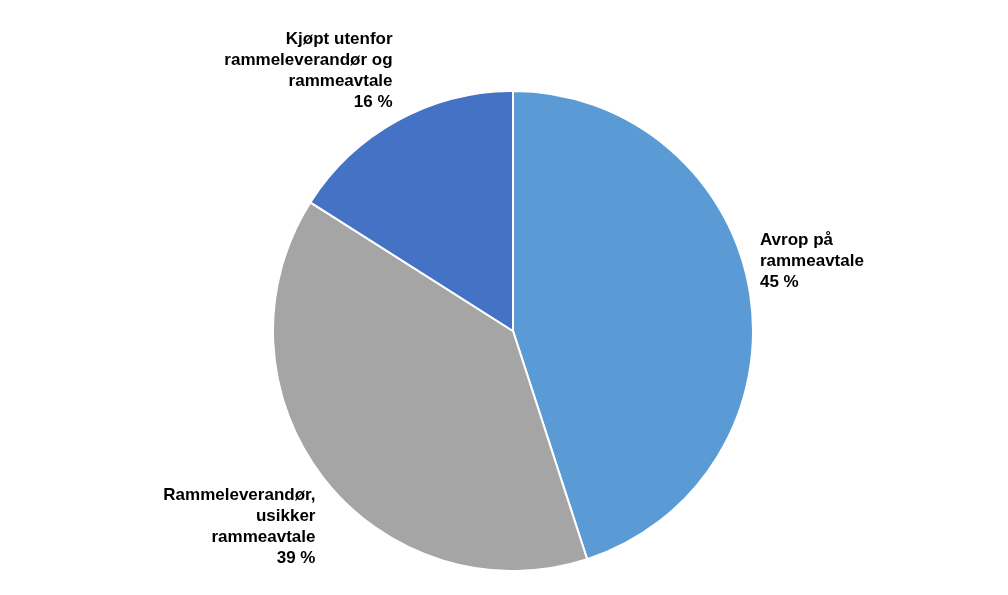 The image size is (1008, 595). What do you see at coordinates (308, 59) in the screenshot?
I see `slice-label: Kjøpt utenfor rammeleverandør og rammeavtale` at bounding box center [308, 59].